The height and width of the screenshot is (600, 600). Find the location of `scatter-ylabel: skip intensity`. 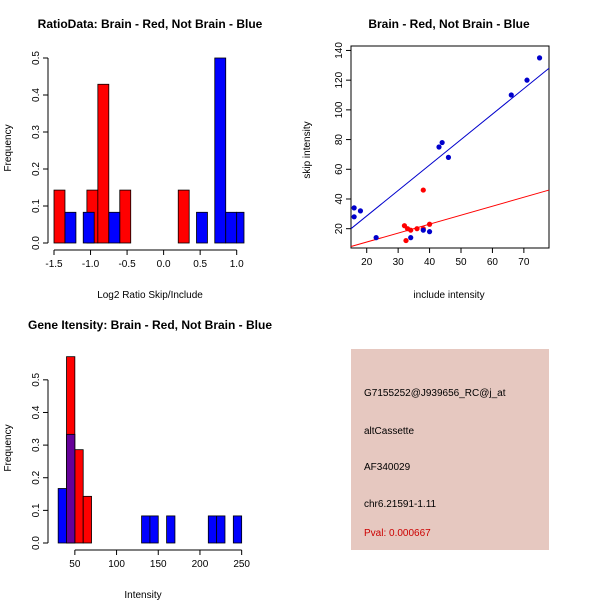

scatter-ylabel: skip intensity is located at coordinates (307, 149).